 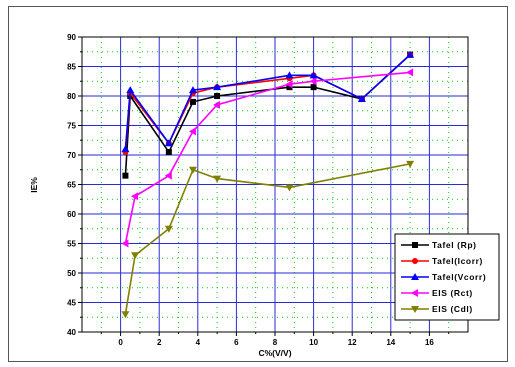 I want to click on y-tick-label: 65, so click(x=71, y=185).